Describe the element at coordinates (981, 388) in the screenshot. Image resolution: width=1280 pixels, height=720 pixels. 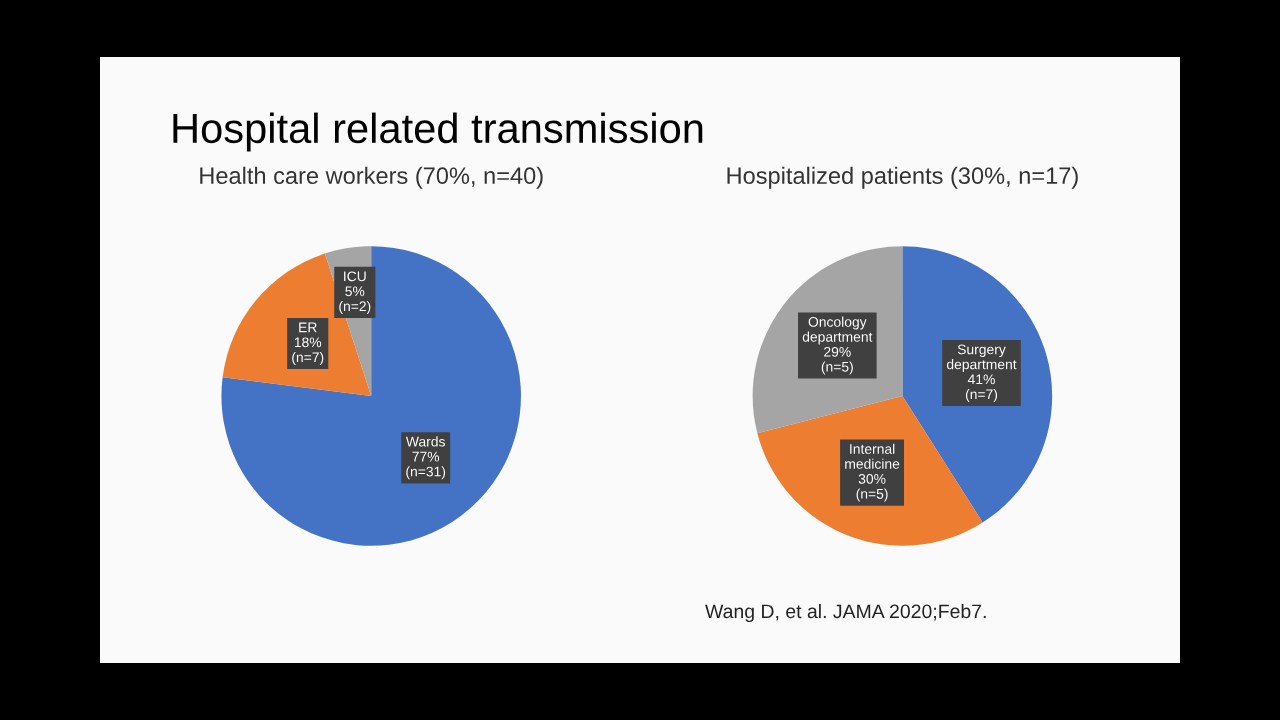
I see `data-label: 41% (n=7)` at that location.